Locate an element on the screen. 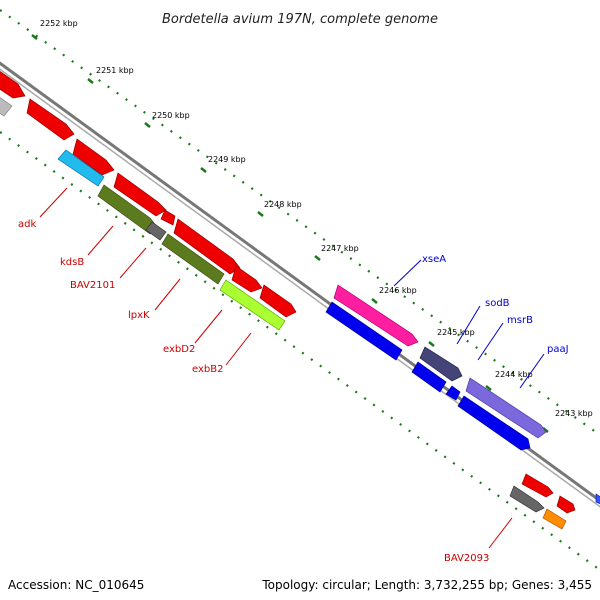  gene-label: msrB is located at coordinates (520, 320).